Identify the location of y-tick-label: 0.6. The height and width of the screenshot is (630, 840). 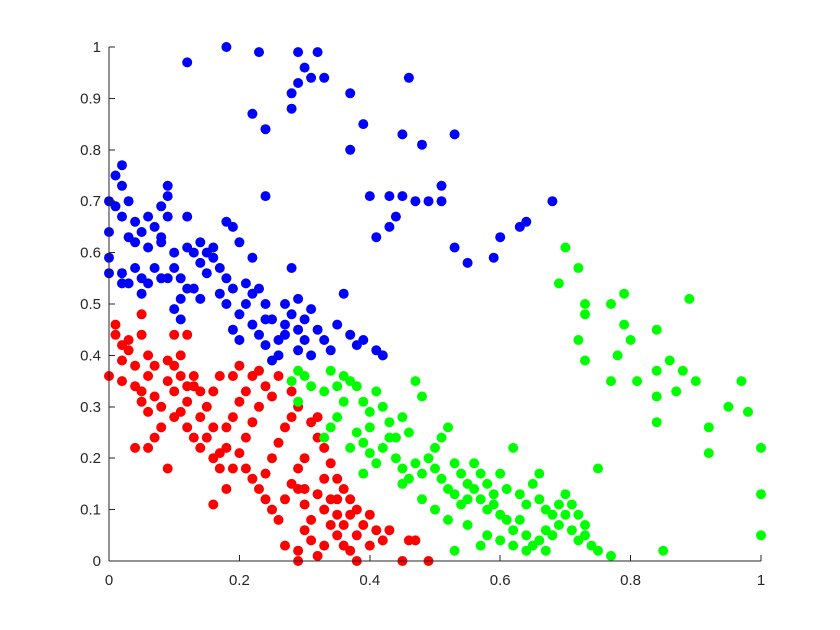
(90, 253).